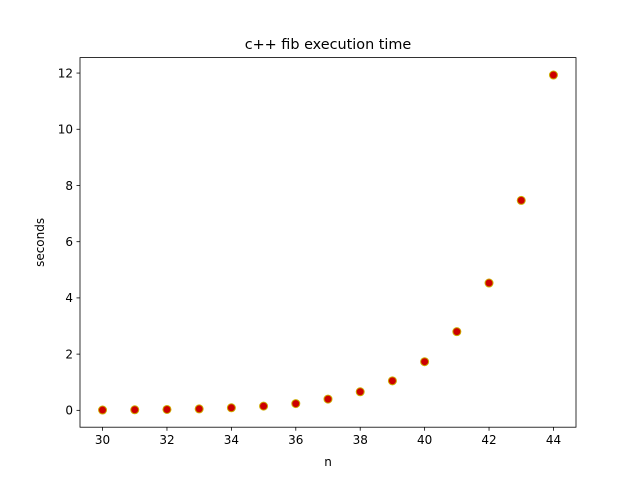 The image size is (640, 480). What do you see at coordinates (328, 437) in the screenshot?
I see `x-axis-ticks: 30 32 34 36 38 40 42 44` at bounding box center [328, 437].